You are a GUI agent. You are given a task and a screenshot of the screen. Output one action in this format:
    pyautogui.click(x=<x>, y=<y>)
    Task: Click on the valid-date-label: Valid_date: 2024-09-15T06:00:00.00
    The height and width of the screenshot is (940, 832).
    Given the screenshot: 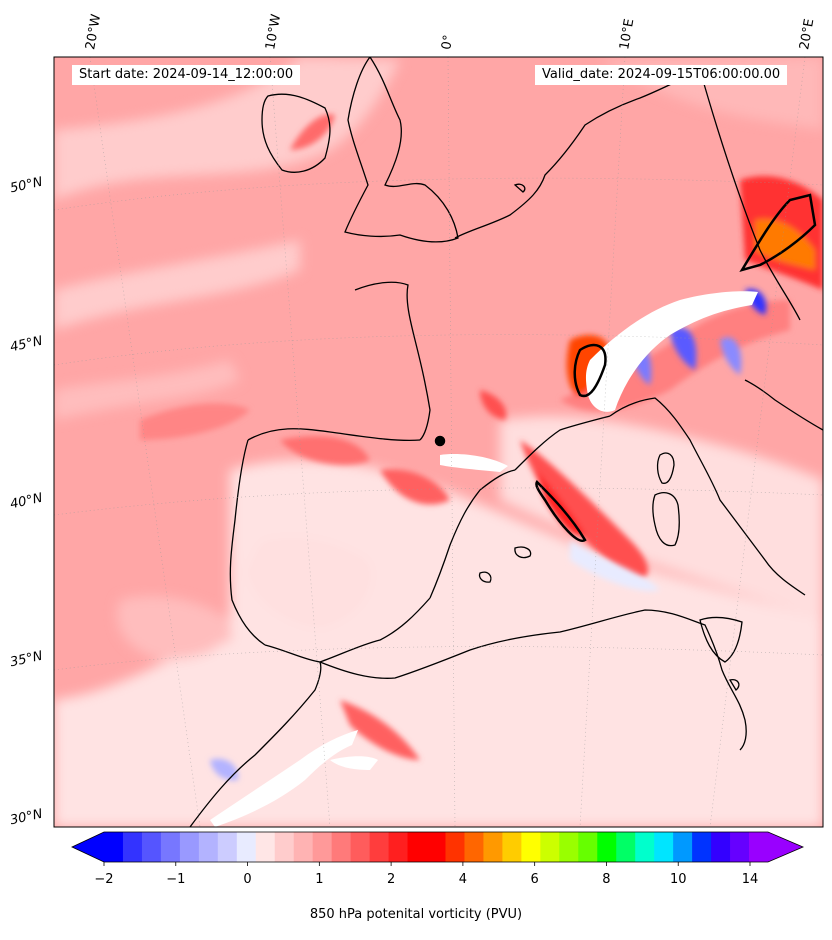 What is the action you would take?
    pyautogui.click(x=661, y=75)
    